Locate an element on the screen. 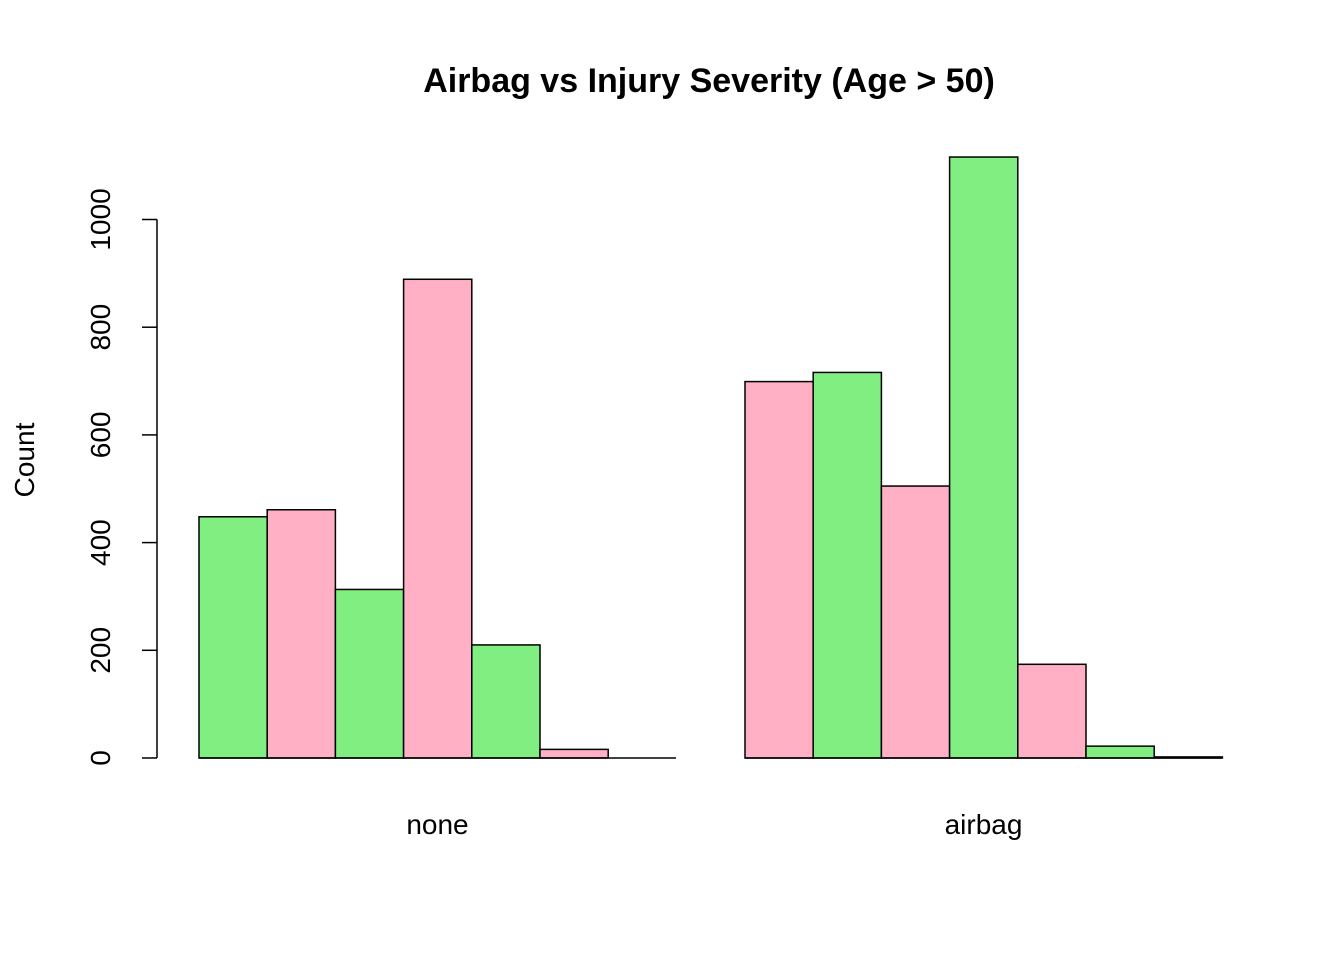 This screenshot has height=965, width=1344. y-tick-label: 800 is located at coordinates (100, 327).